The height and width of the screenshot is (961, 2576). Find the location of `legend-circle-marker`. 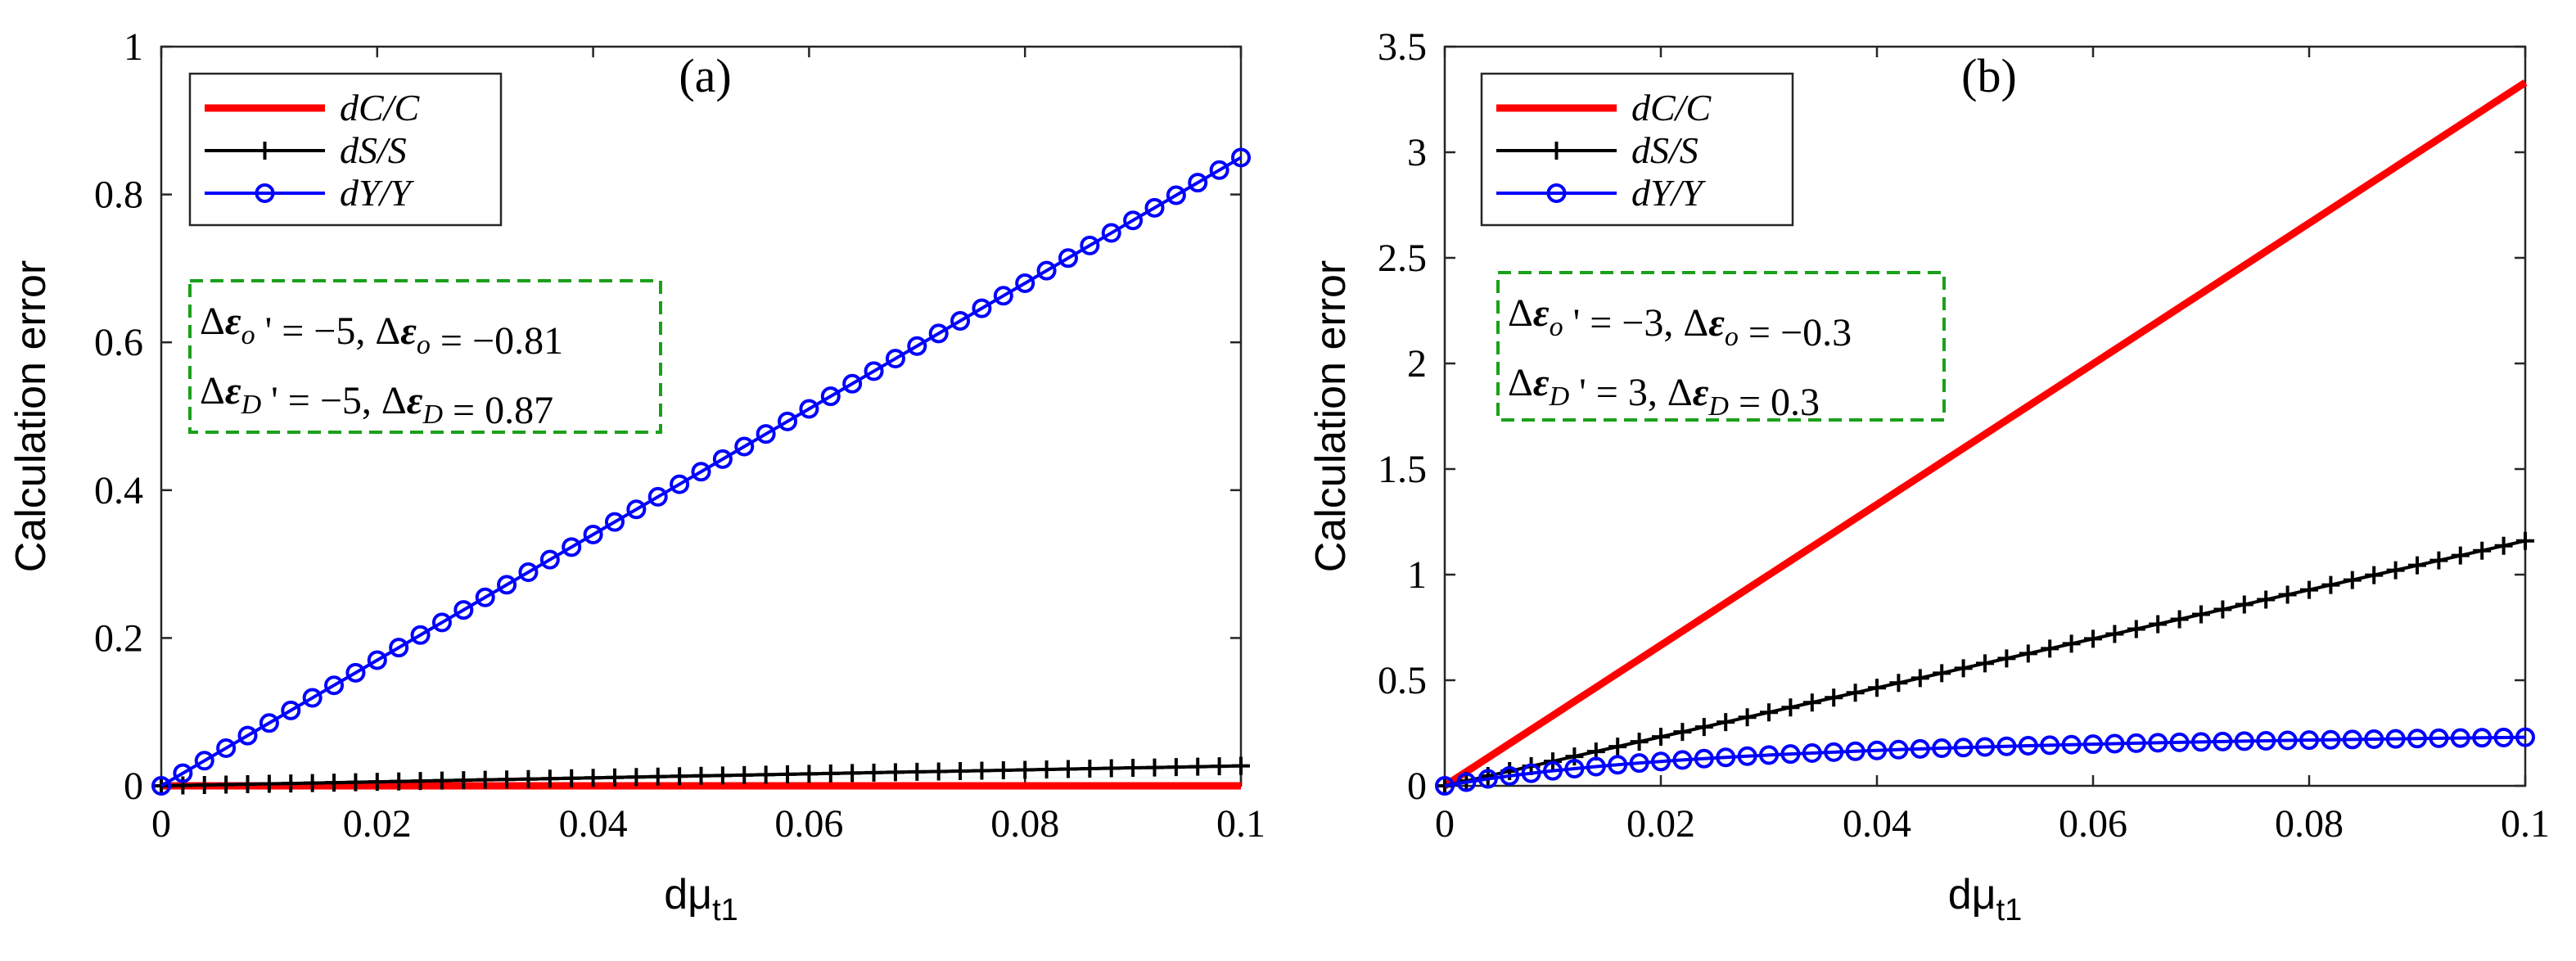

legend-circle-marker is located at coordinates (1556, 193).